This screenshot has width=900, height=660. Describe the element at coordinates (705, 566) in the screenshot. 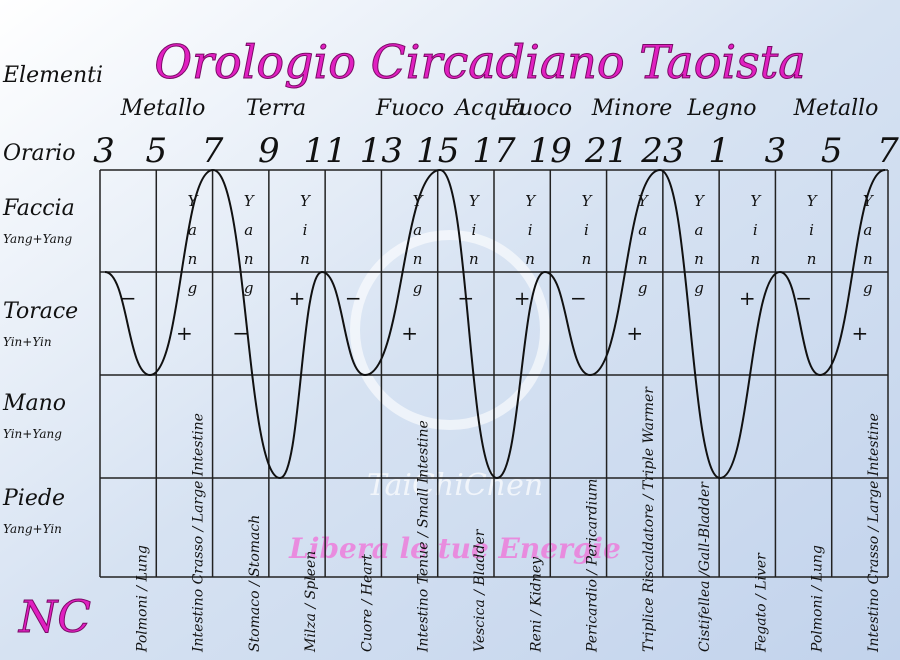

I see `meridian-label: Cistifellea /Gall-Bladder` at that location.